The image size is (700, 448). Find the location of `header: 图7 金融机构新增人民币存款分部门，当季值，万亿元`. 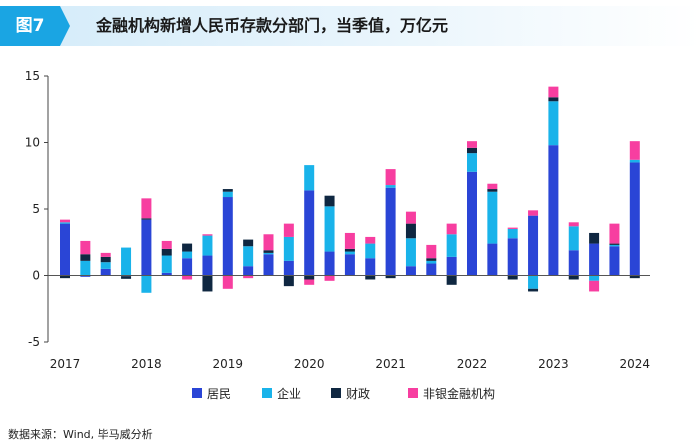

header: 图7 金融机构新增人民币存款分部门，当季值，万亿元 is located at coordinates (350, 26).